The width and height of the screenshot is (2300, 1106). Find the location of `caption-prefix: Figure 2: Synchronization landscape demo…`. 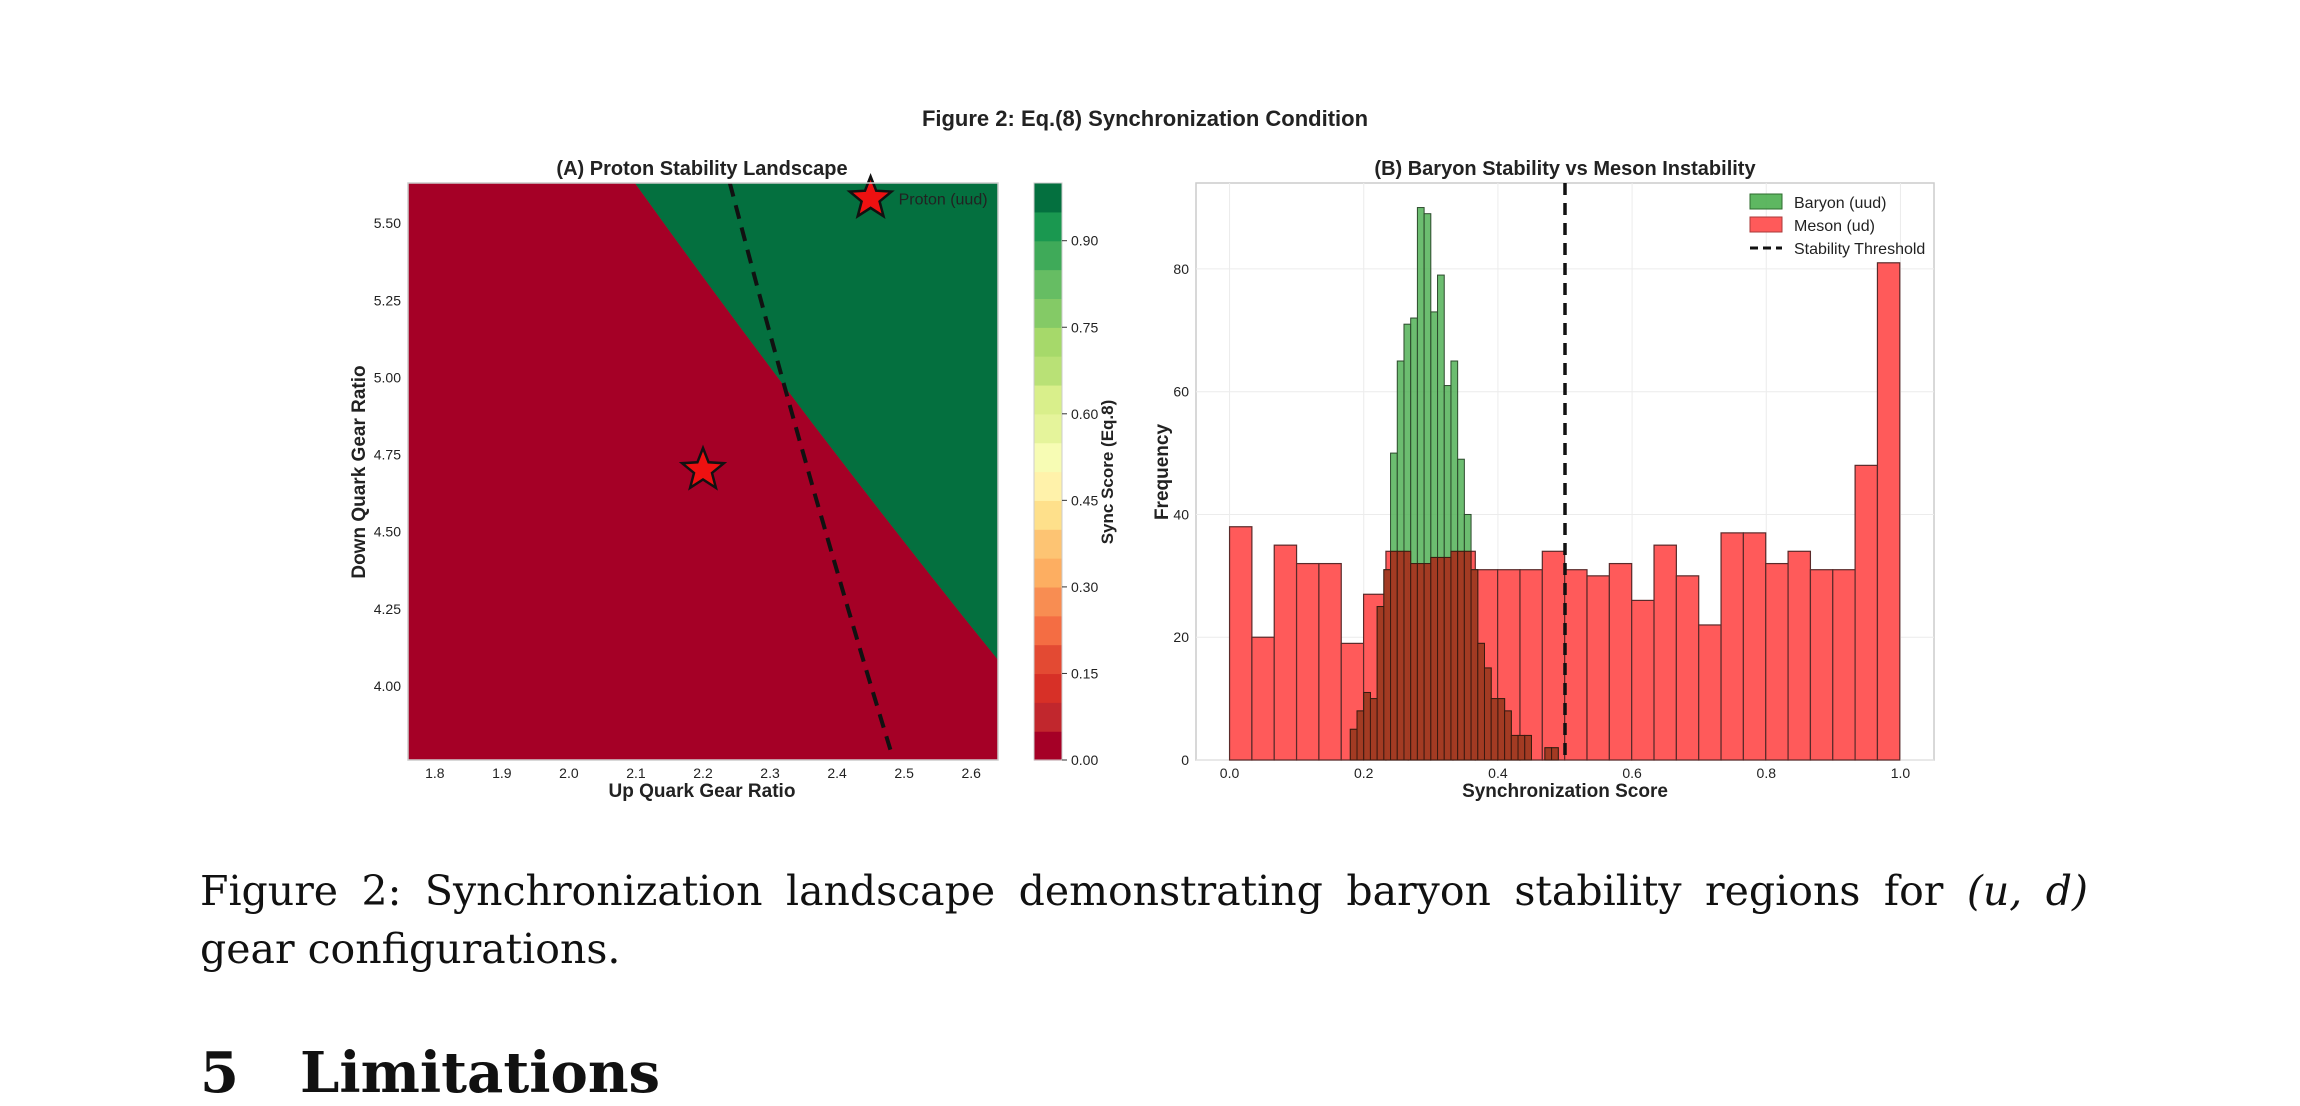

caption-prefix: Figure 2: Synchronization landscape demo… is located at coordinates (1083, 891).